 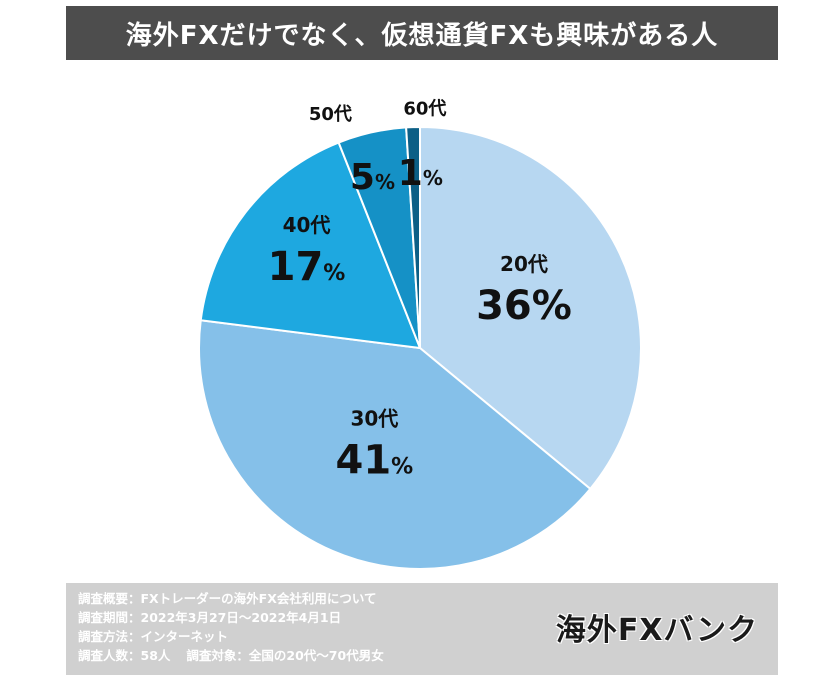 I want to click on slice-value-label-1: 36%, so click(x=524, y=306).